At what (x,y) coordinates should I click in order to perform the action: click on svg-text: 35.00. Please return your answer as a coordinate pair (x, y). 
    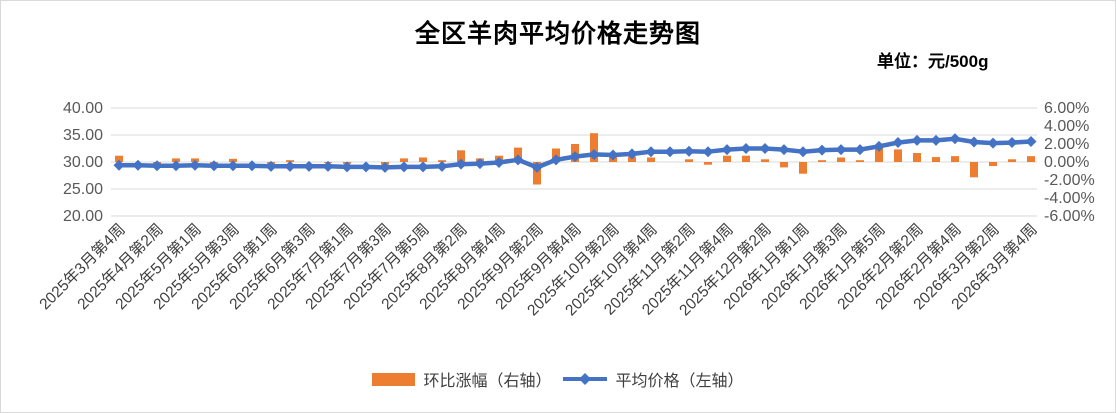
    Looking at the image, I should click on (83, 135).